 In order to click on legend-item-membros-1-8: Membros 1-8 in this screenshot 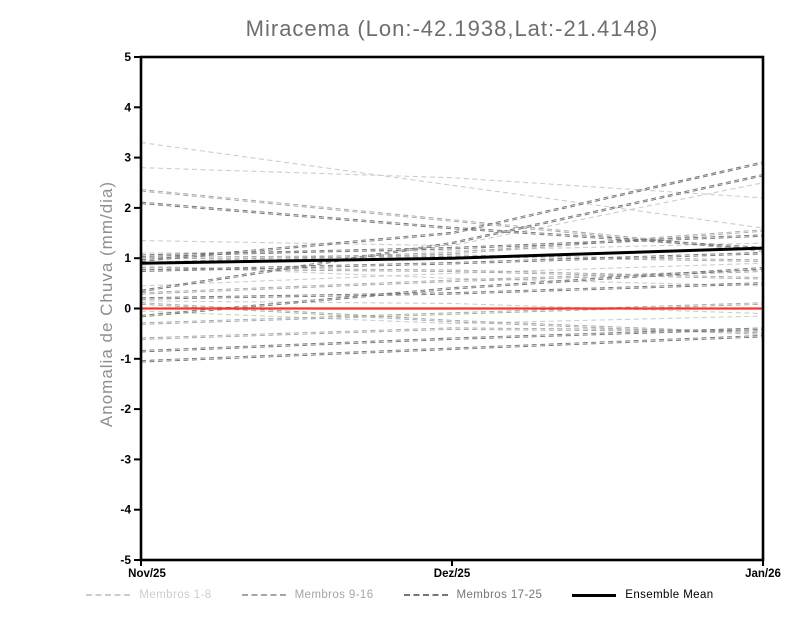, I will do `click(148, 595)`.